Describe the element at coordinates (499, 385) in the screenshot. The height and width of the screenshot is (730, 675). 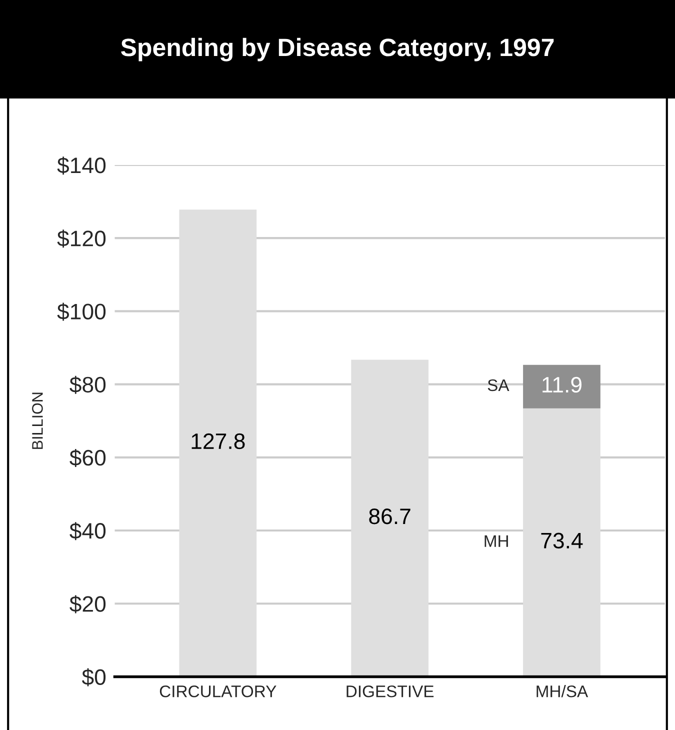
I see `series-label: SA` at that location.